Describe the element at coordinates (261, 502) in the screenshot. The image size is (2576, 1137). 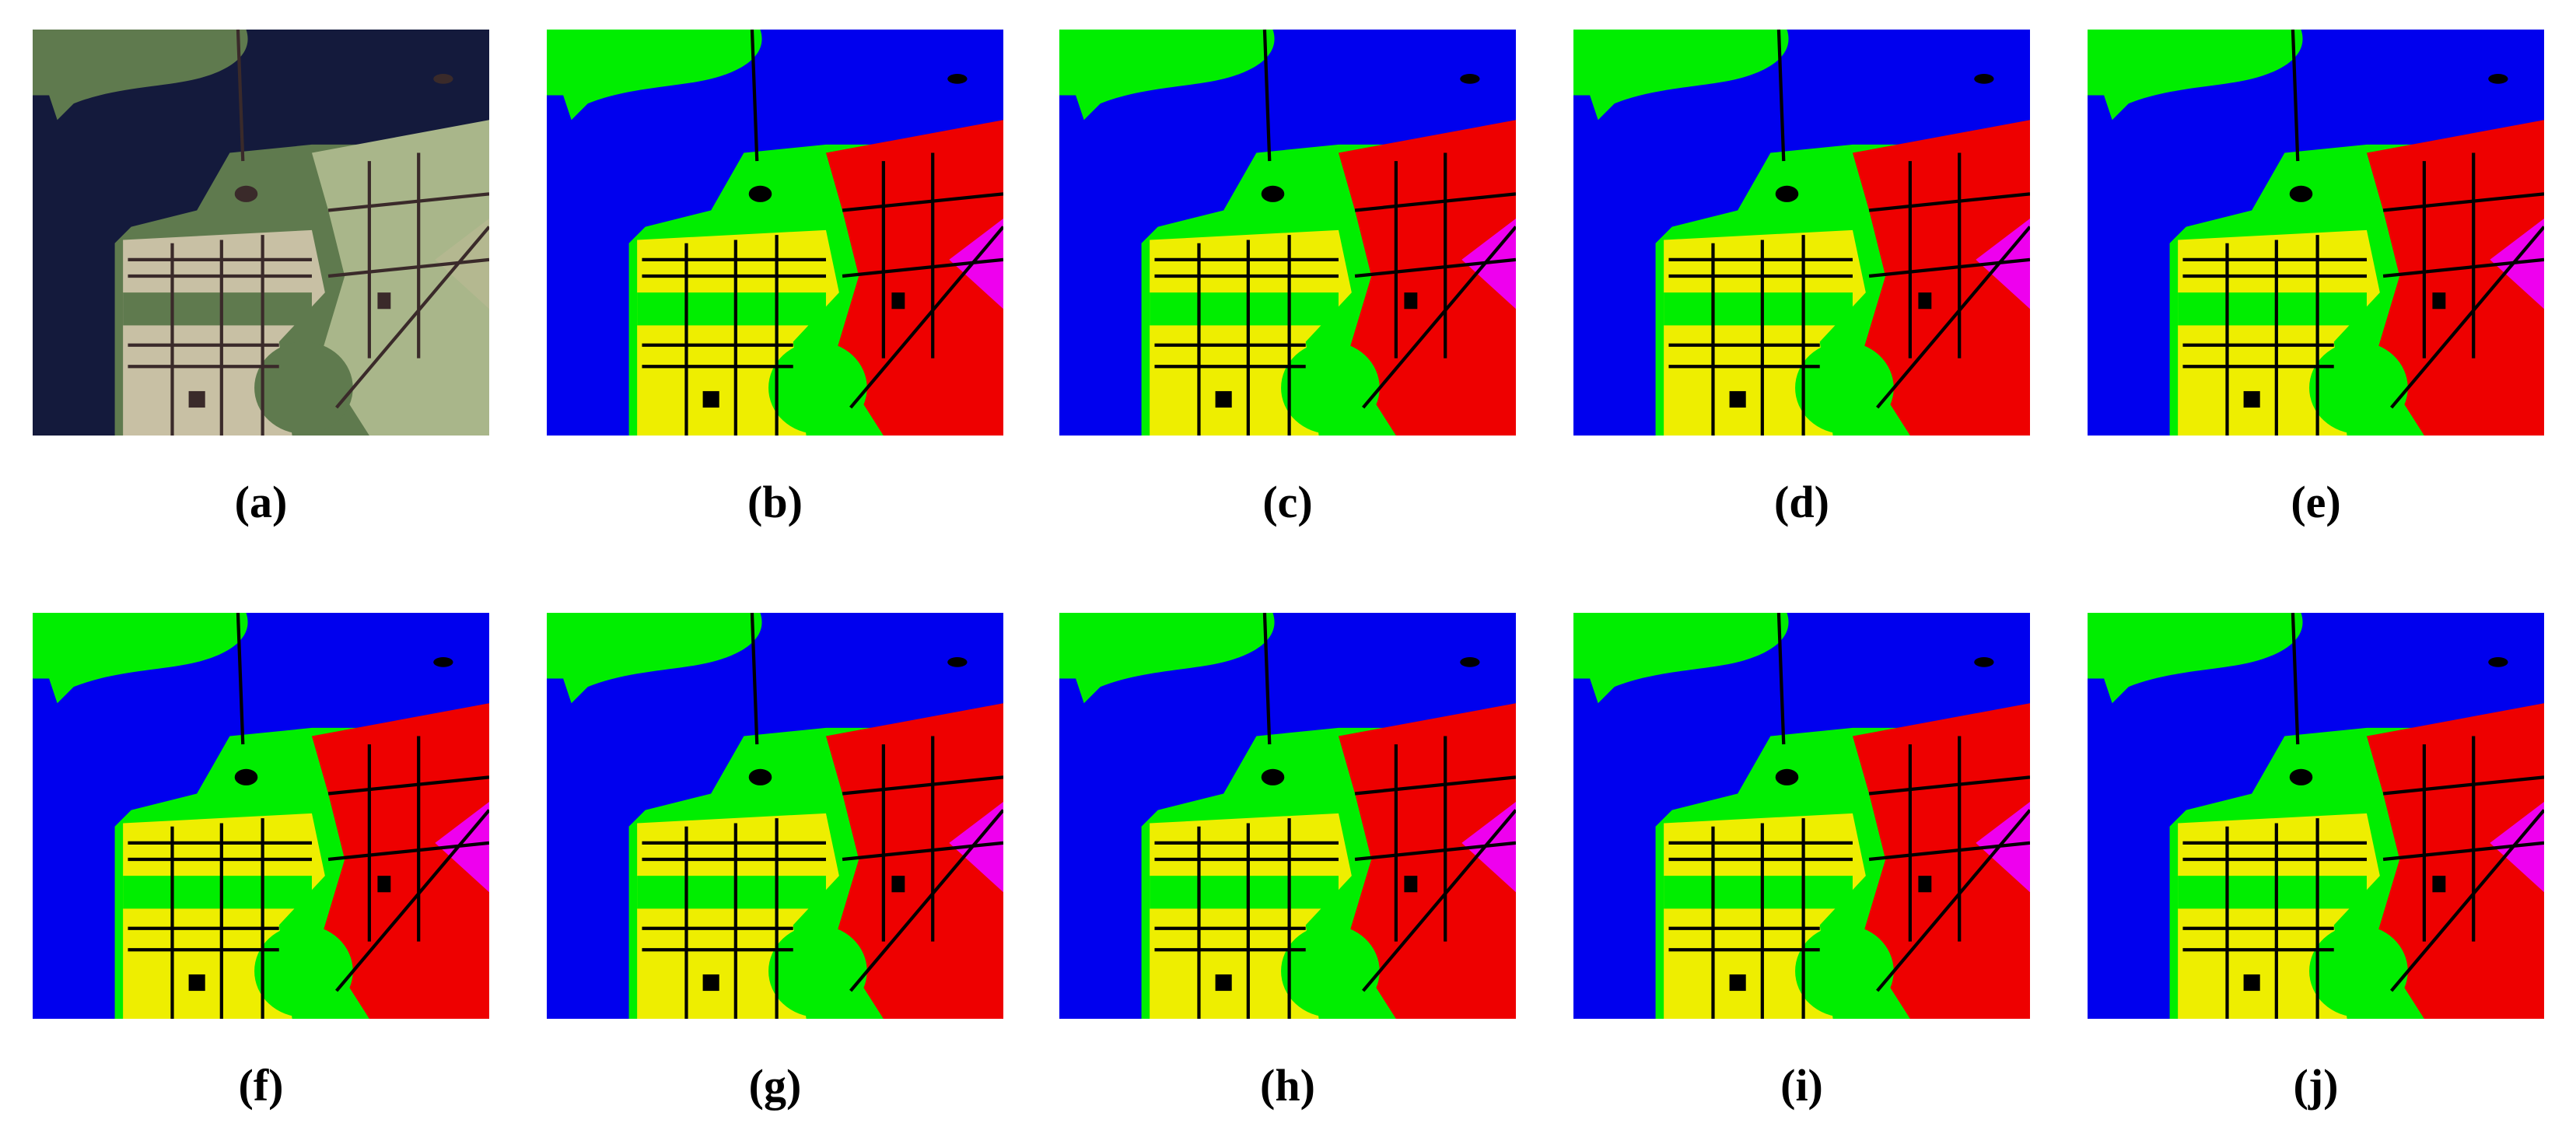
I see `panel-label: (a)` at that location.